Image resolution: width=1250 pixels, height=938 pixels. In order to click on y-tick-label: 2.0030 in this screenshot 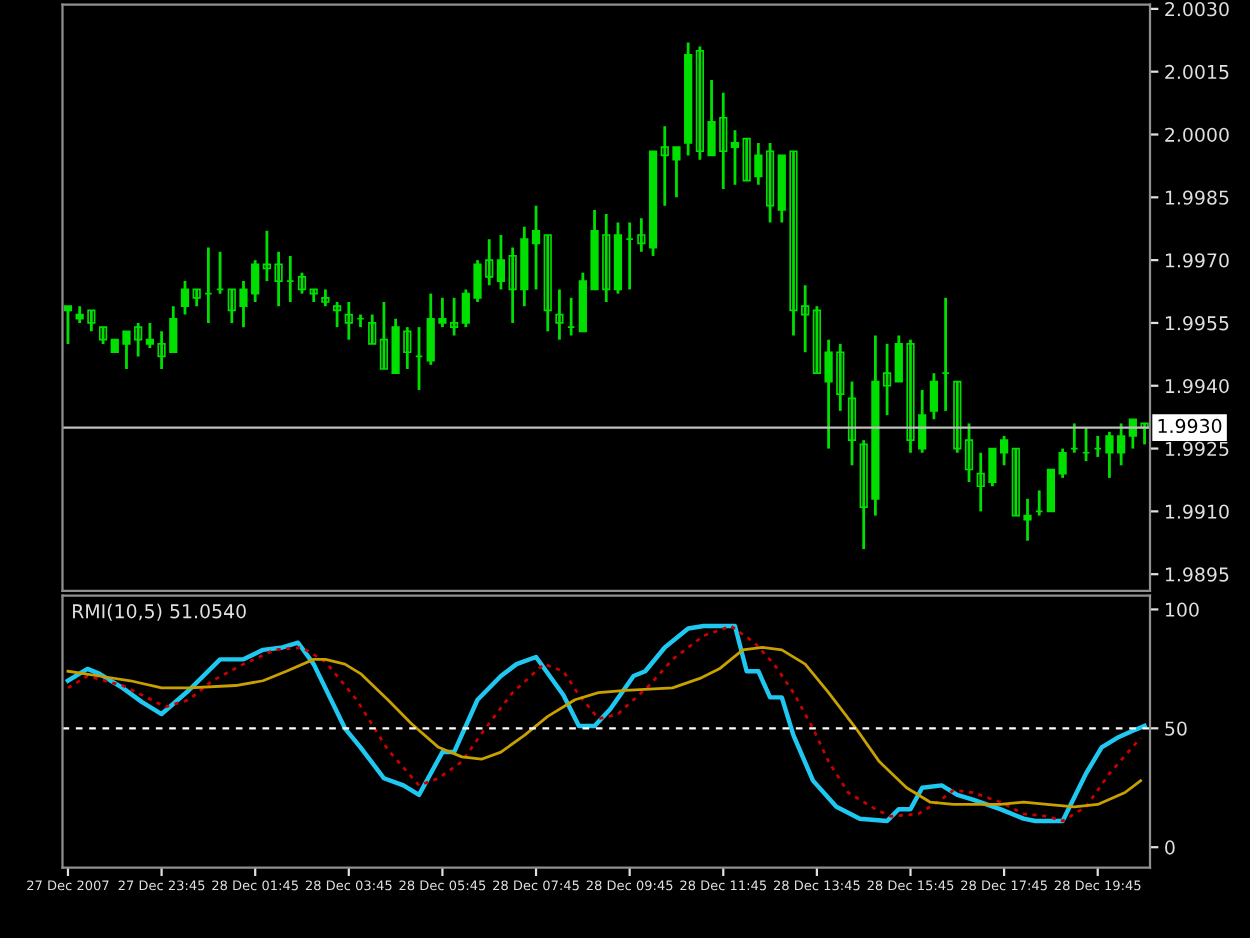, I will do `click(1197, 9)`.